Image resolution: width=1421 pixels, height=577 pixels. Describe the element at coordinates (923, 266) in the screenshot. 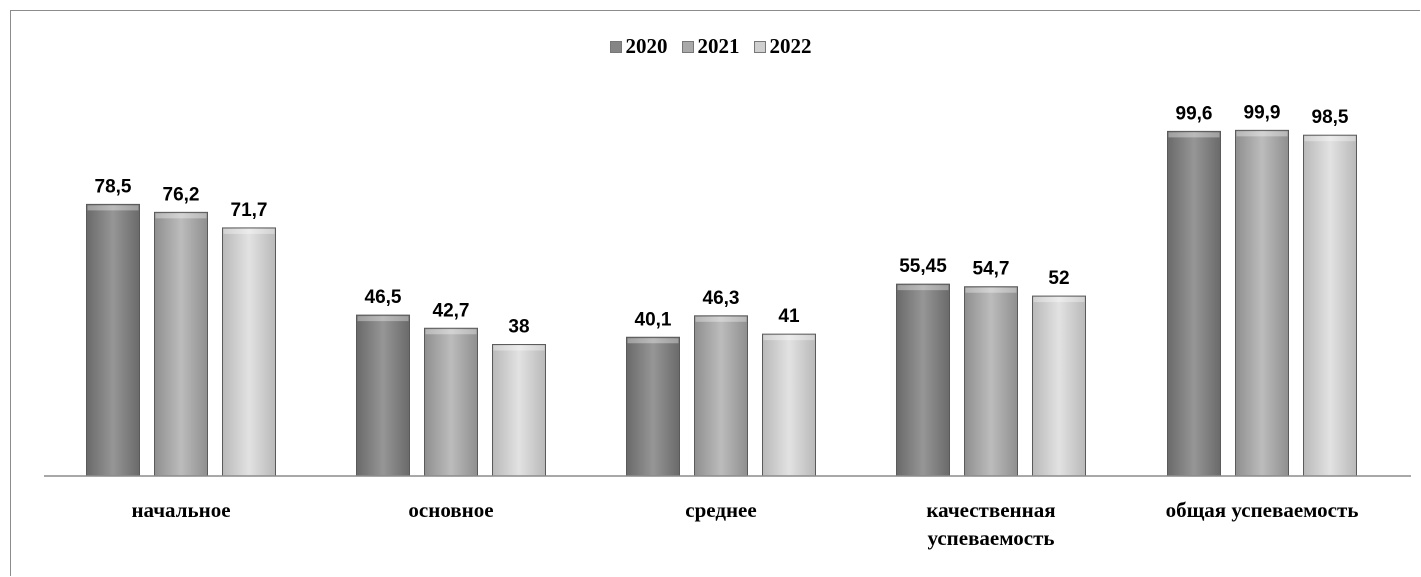

I see `data-label-2020-3: 55,45` at that location.